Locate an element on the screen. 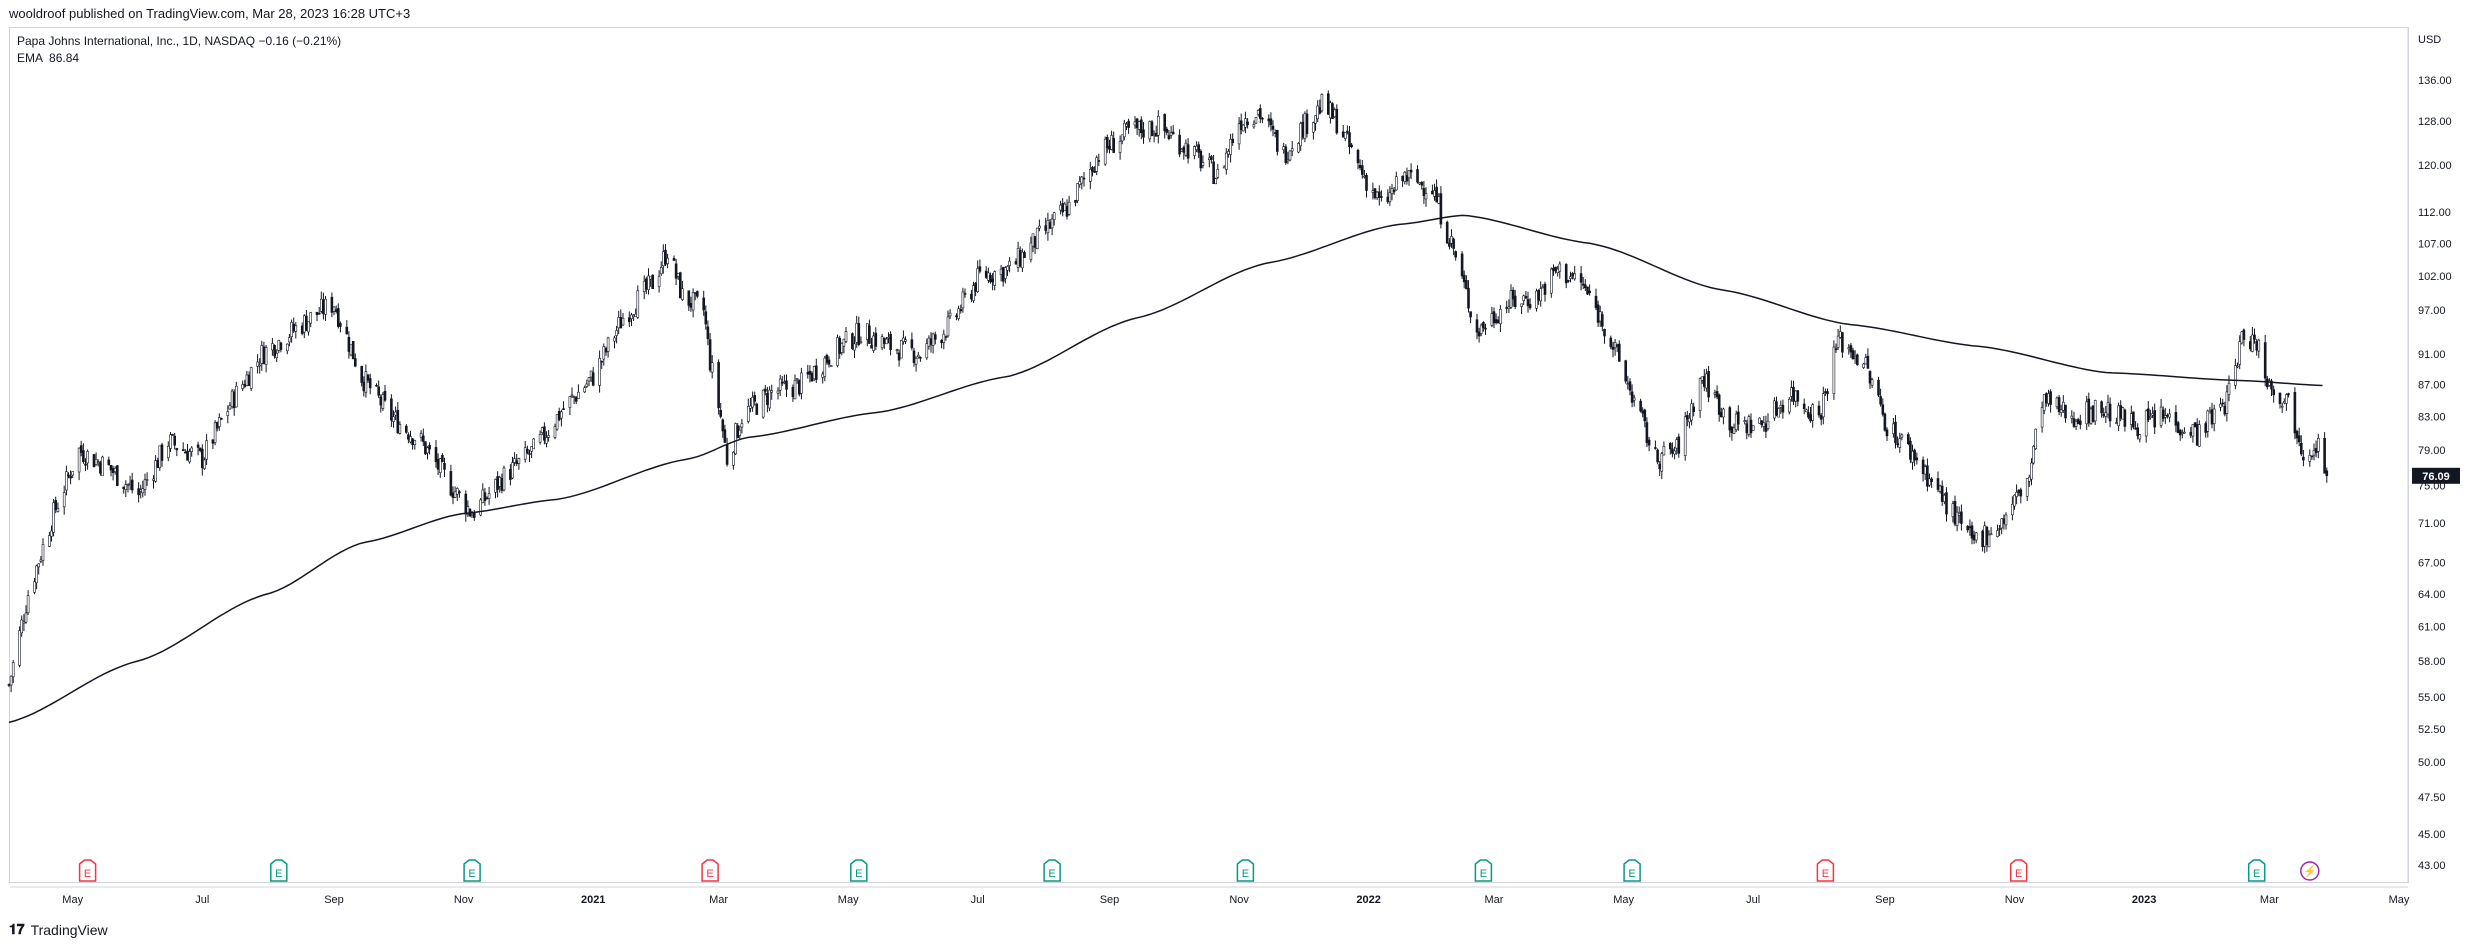 The width and height of the screenshot is (2474, 948). earnings-event-symbol: E is located at coordinates (278, 874).